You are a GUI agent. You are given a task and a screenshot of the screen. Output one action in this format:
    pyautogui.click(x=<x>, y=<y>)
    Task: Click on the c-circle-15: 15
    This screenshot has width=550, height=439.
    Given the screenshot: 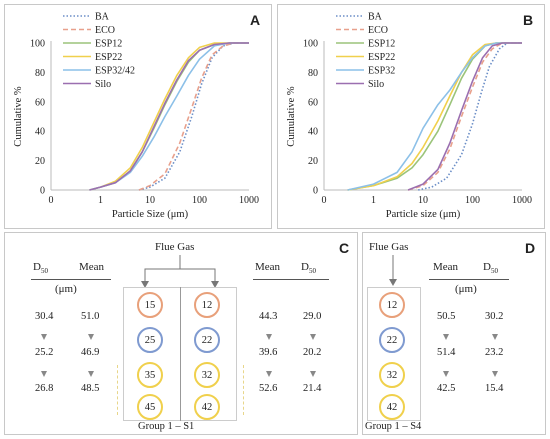 What is the action you would take?
    pyautogui.click(x=150, y=305)
    